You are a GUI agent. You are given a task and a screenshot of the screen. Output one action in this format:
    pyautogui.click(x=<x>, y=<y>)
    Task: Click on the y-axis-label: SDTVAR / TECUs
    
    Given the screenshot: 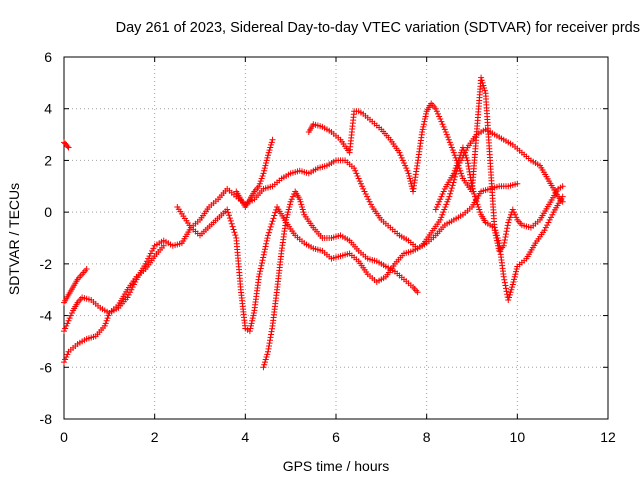 What is the action you would take?
    pyautogui.click(x=14, y=239)
    